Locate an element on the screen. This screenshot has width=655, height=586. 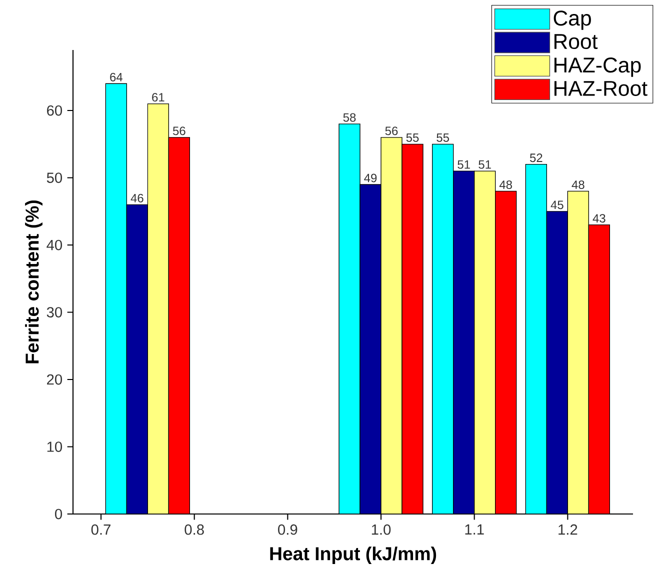
y-tick-label: 40 is located at coordinates (54, 245).